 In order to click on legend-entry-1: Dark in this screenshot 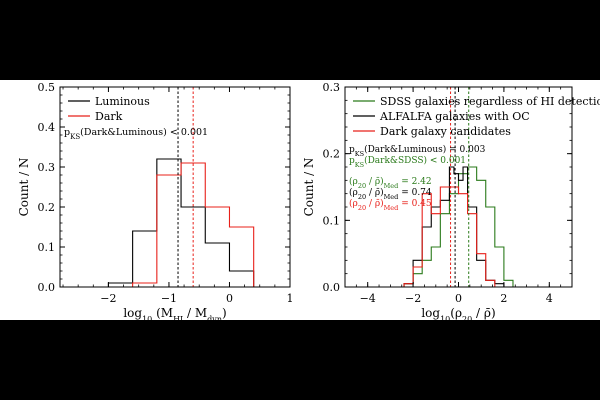, I will do `click(109, 116)`.